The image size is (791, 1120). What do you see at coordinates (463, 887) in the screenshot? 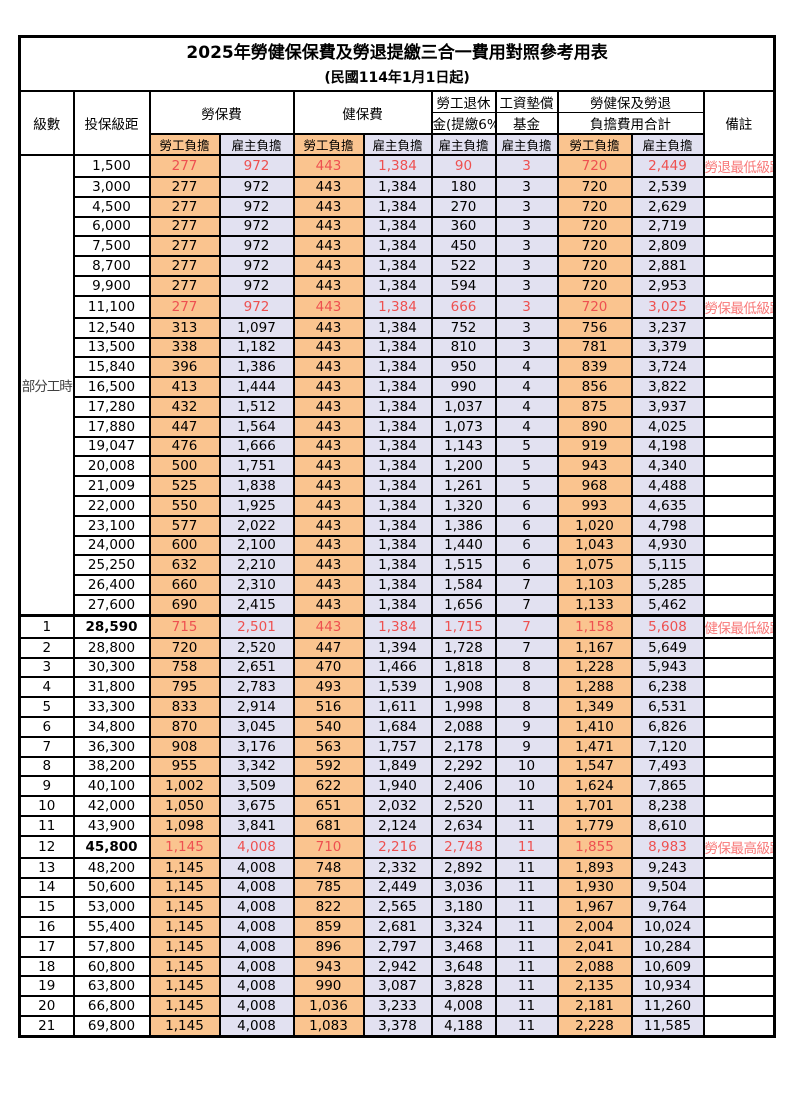
I see `cell-pension-employer: 3,036` at bounding box center [463, 887].